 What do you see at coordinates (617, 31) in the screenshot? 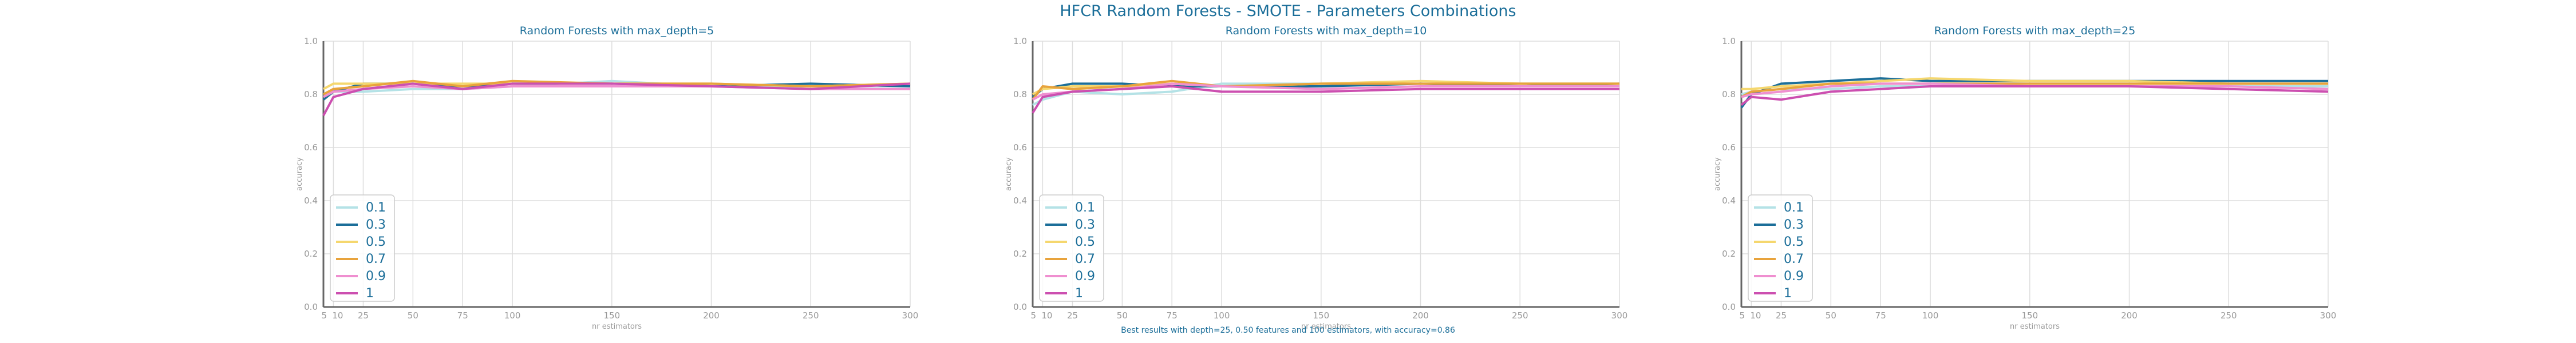
I see `panel-title: Random Forests with max_depth=5` at bounding box center [617, 31].